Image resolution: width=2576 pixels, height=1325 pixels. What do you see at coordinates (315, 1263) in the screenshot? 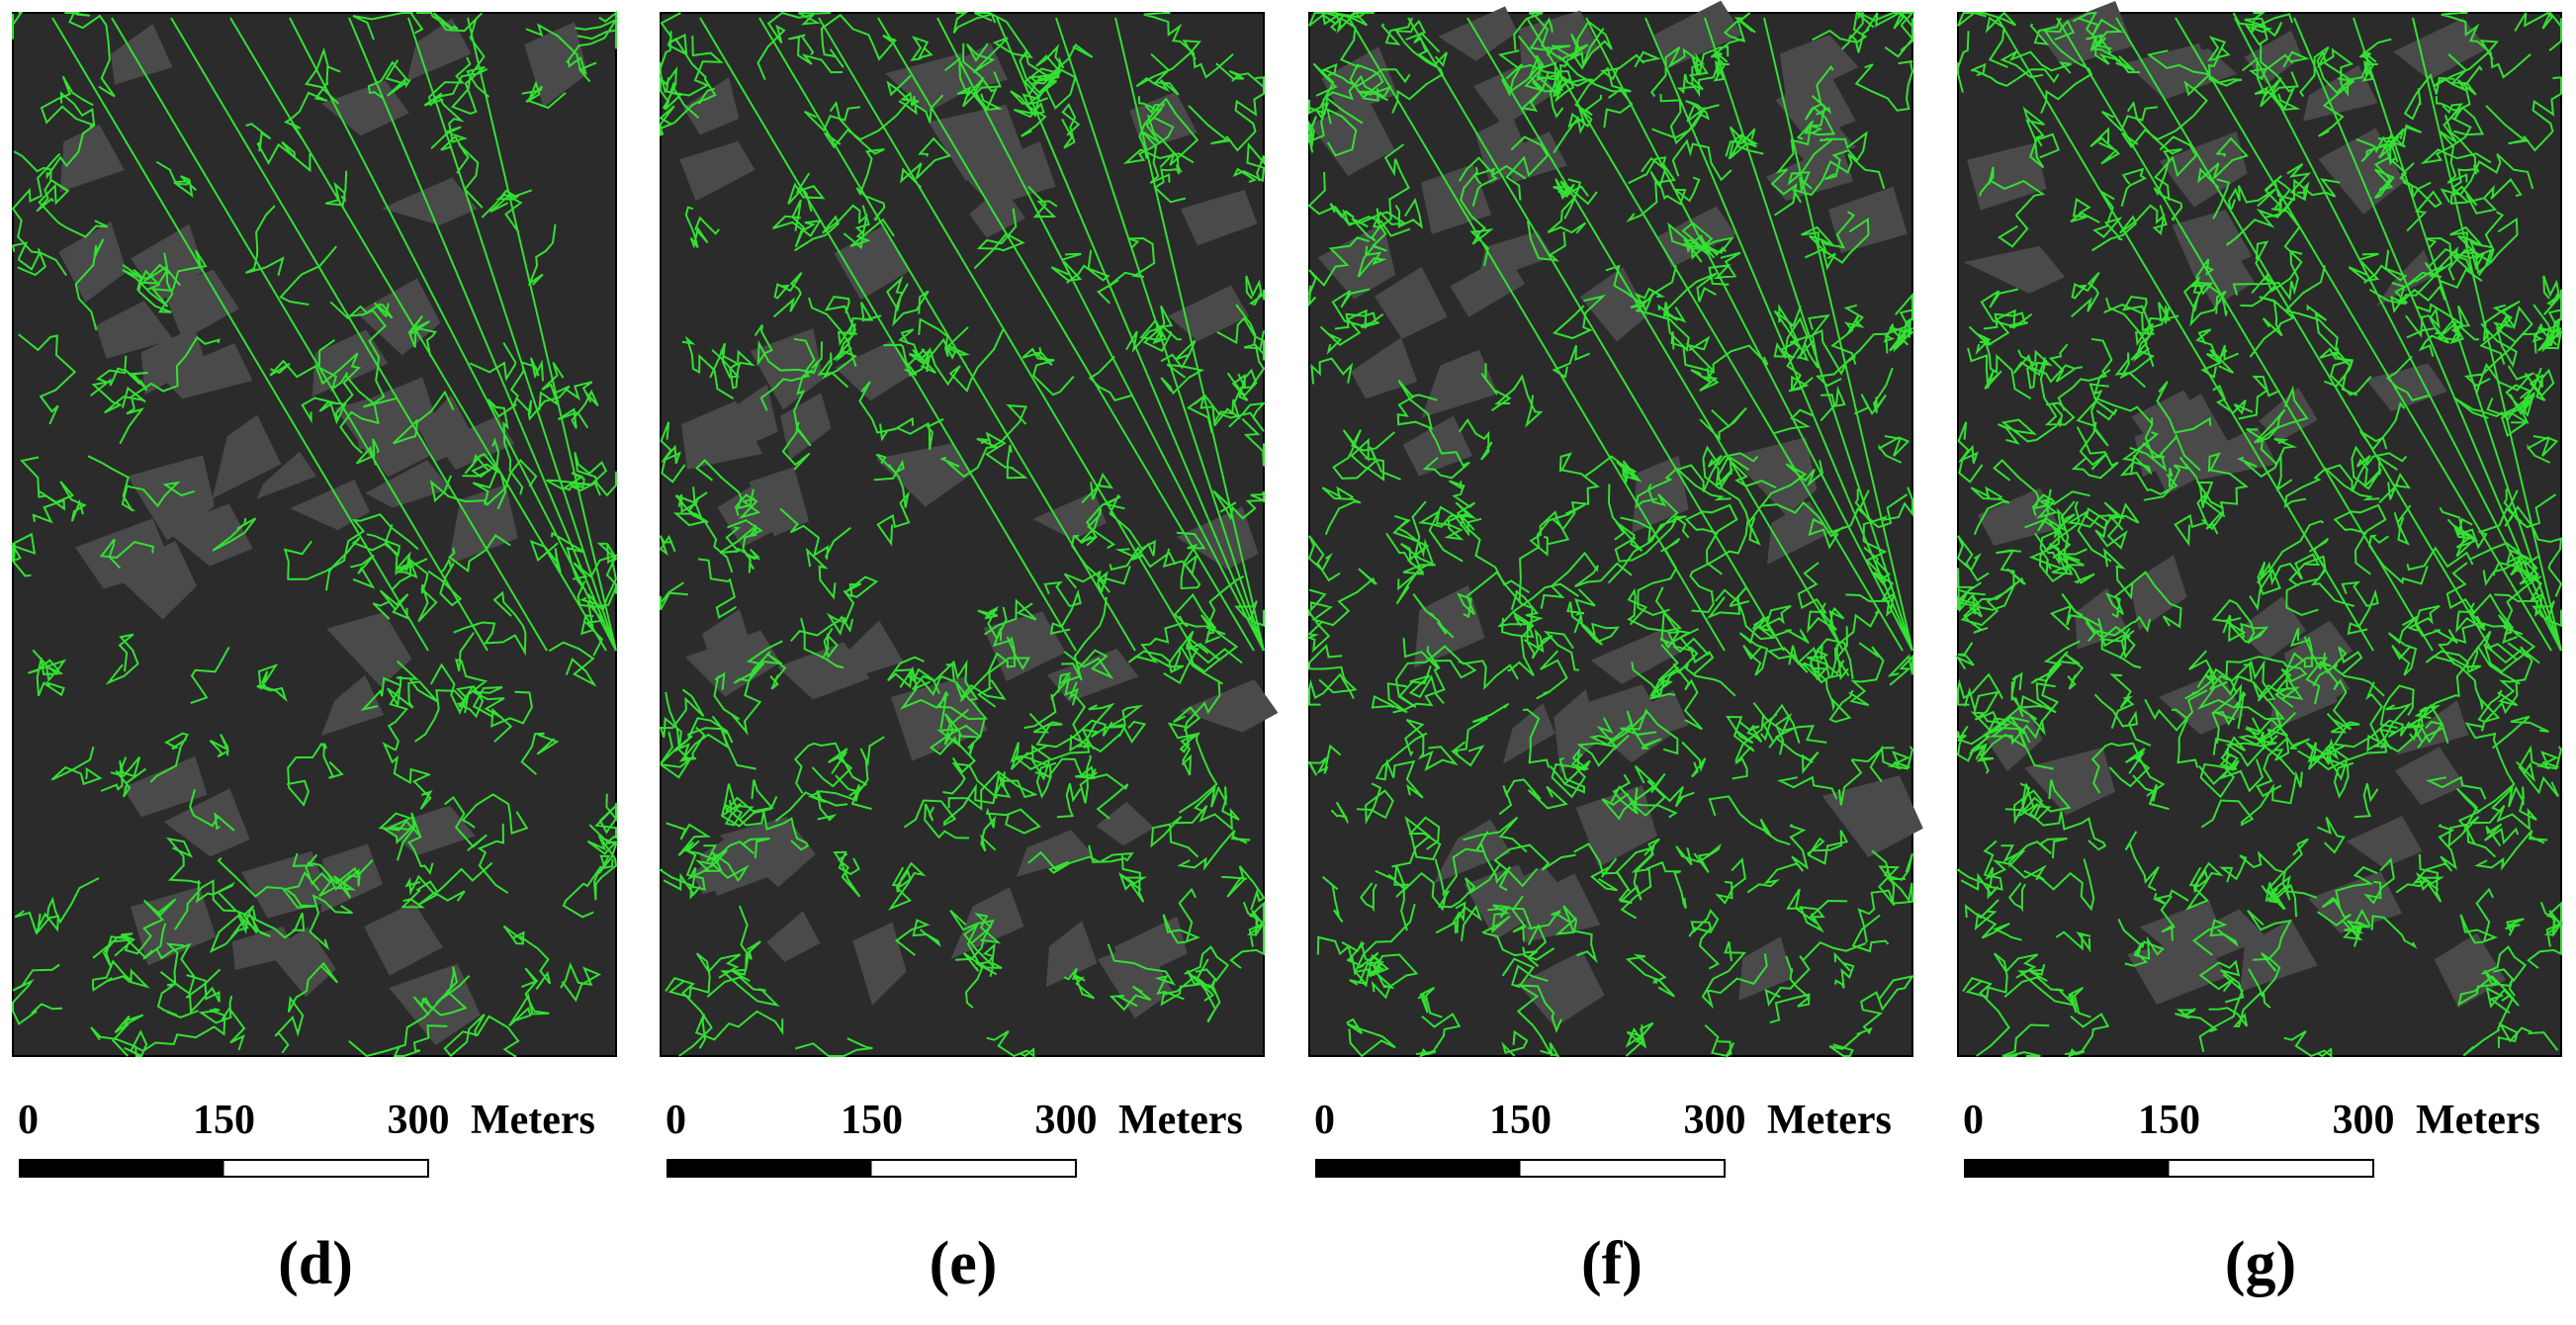
I see `panel-label: (d)` at bounding box center [315, 1263].